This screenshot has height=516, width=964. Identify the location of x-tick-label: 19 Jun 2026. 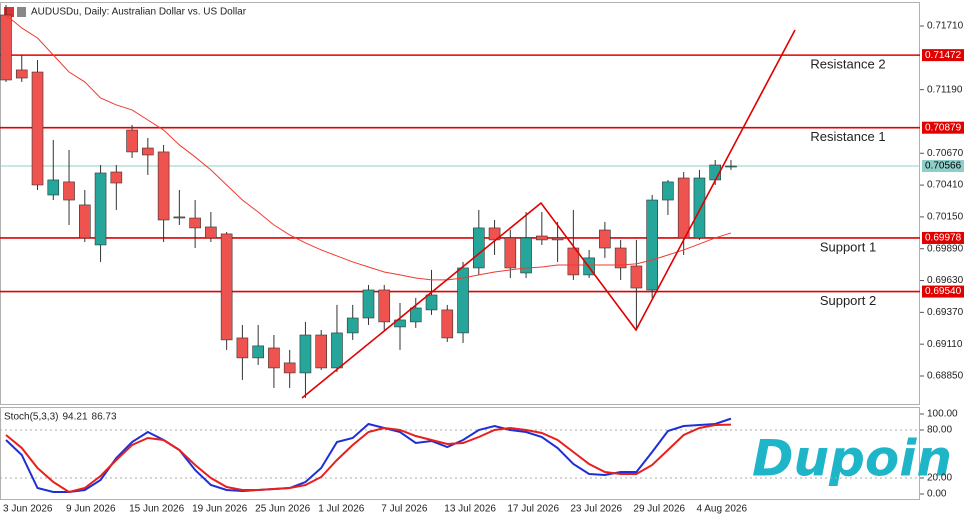
(219, 509).